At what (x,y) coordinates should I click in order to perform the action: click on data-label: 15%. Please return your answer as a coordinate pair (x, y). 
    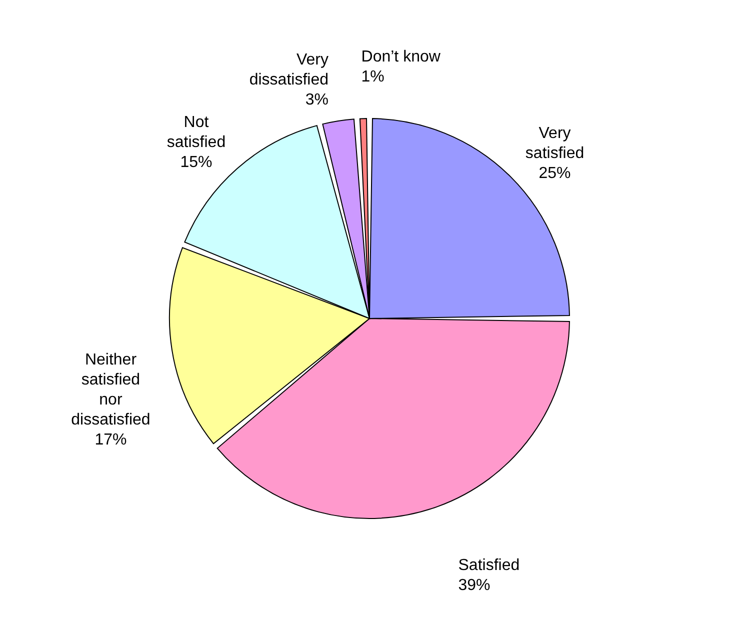
    Looking at the image, I should click on (196, 162).